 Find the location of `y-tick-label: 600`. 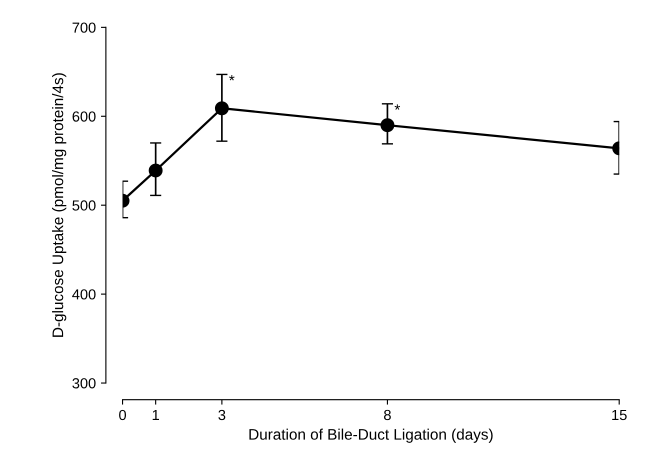

y-tick-label: 600 is located at coordinates (84, 116).